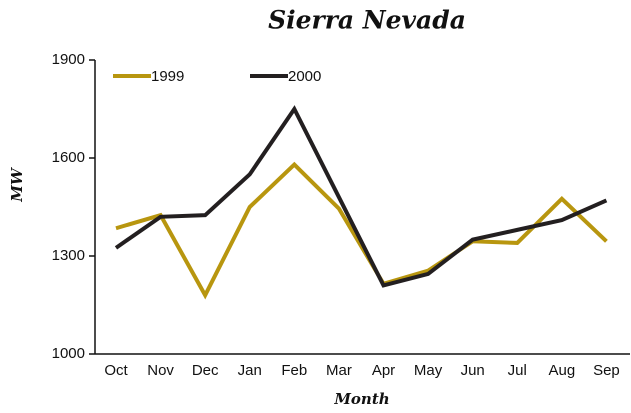 This screenshot has height=413, width=631. What do you see at coordinates (367, 20) in the screenshot?
I see `chart-title: Sierra Nevada` at bounding box center [367, 20].